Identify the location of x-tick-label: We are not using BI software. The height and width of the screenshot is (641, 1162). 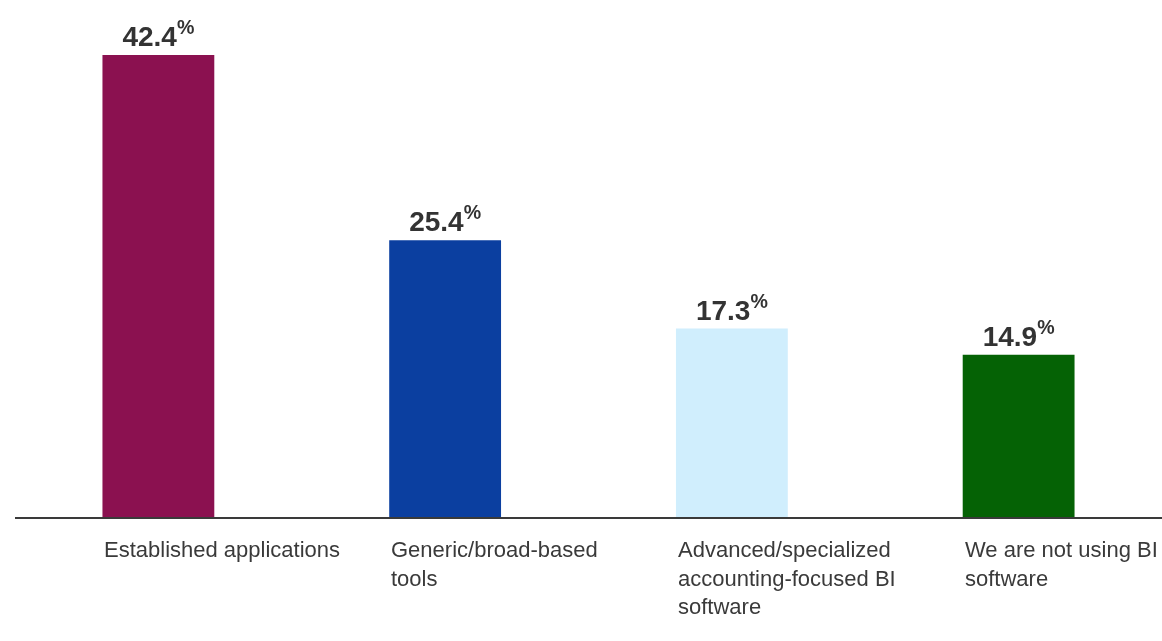
(1061, 564).